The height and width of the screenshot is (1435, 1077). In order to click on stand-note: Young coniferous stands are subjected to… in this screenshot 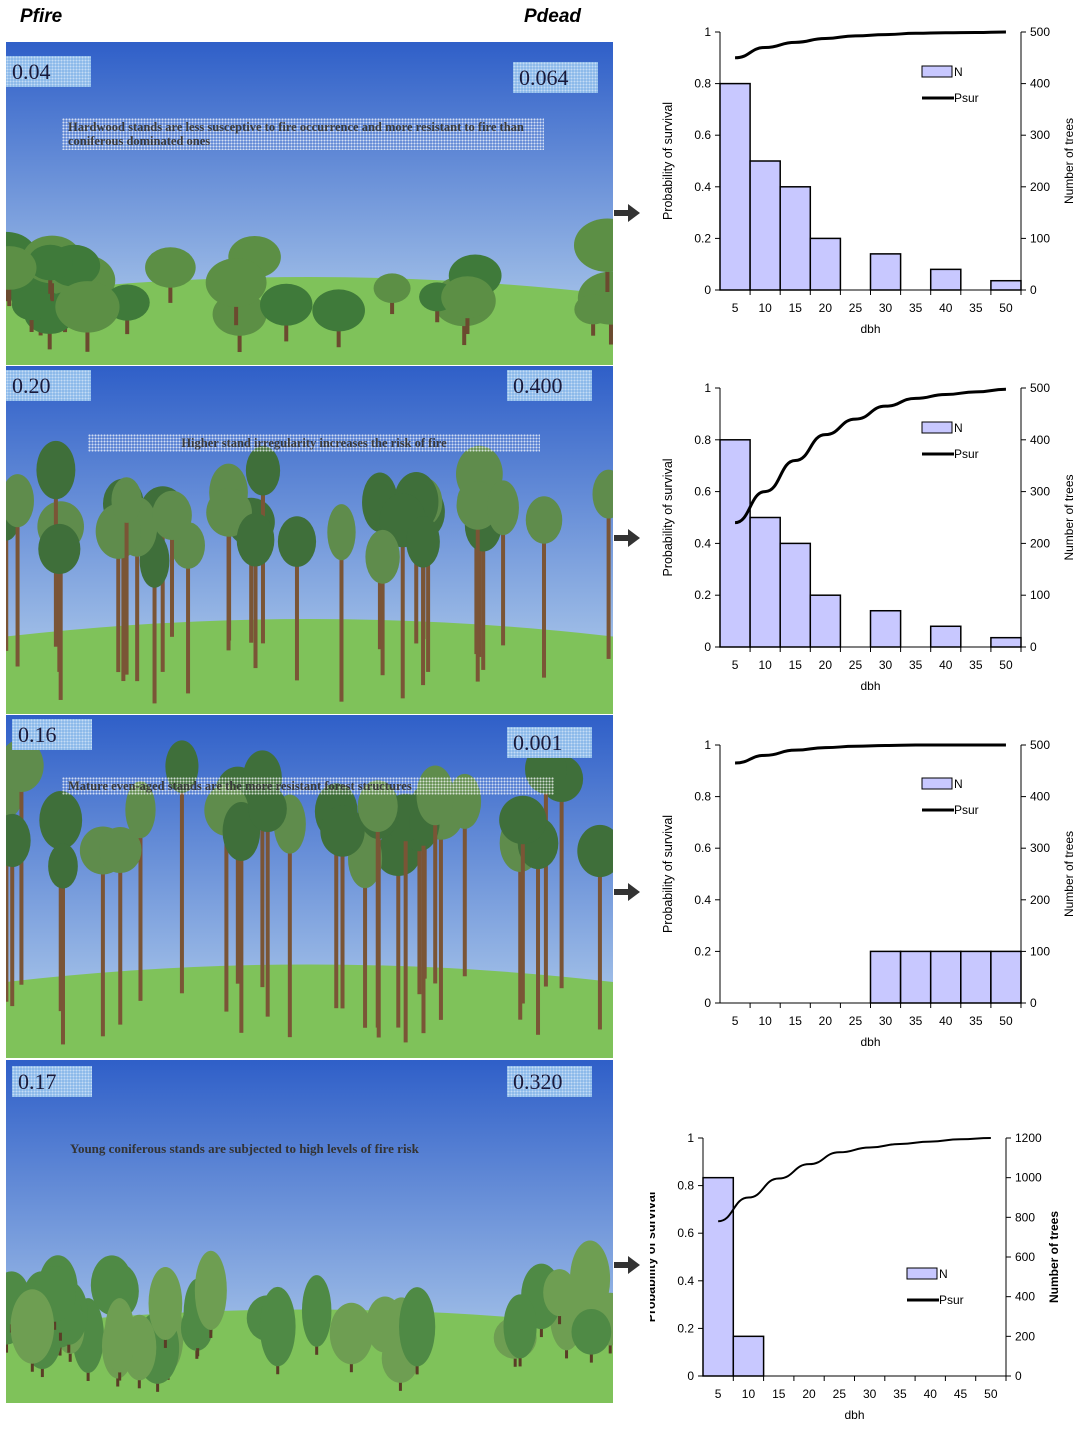, I will do `click(244, 1148)`.